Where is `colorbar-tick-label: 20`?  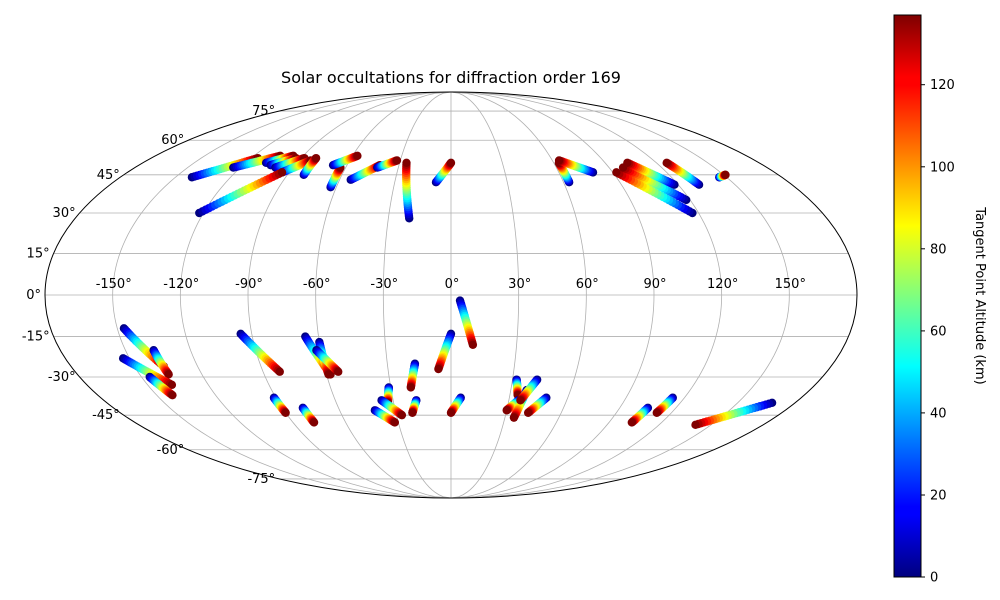
colorbar-tick-label: 20 is located at coordinates (938, 496).